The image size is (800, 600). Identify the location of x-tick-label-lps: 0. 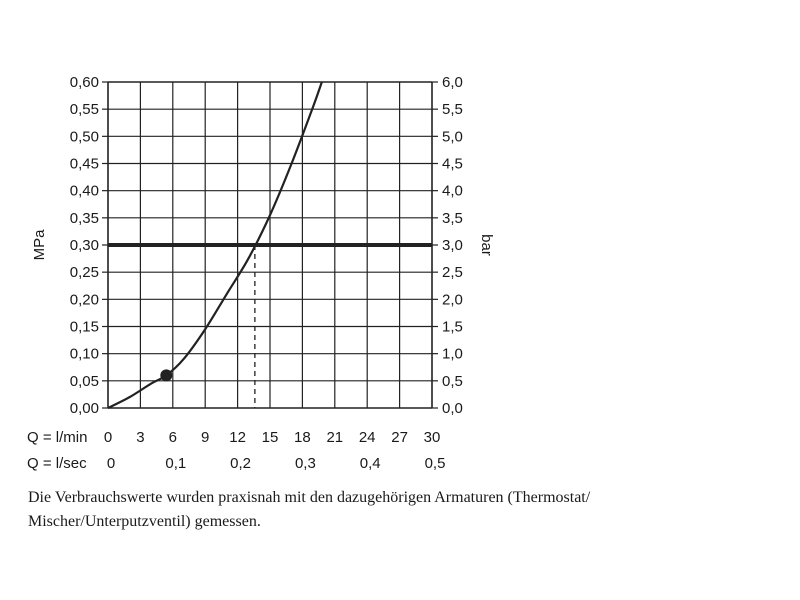
(111, 463).